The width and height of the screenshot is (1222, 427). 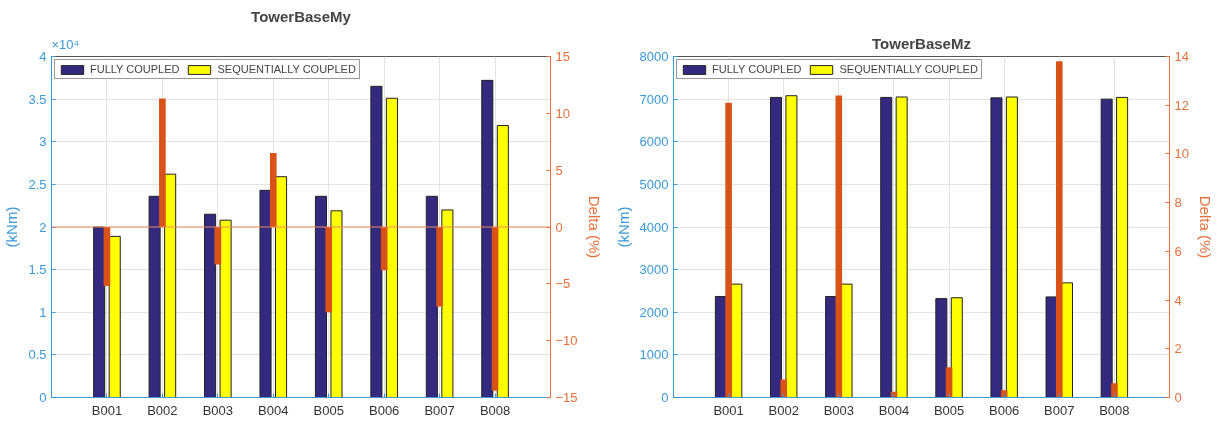 What do you see at coordinates (654, 184) in the screenshot?
I see `y-tick-label: 5000` at bounding box center [654, 184].